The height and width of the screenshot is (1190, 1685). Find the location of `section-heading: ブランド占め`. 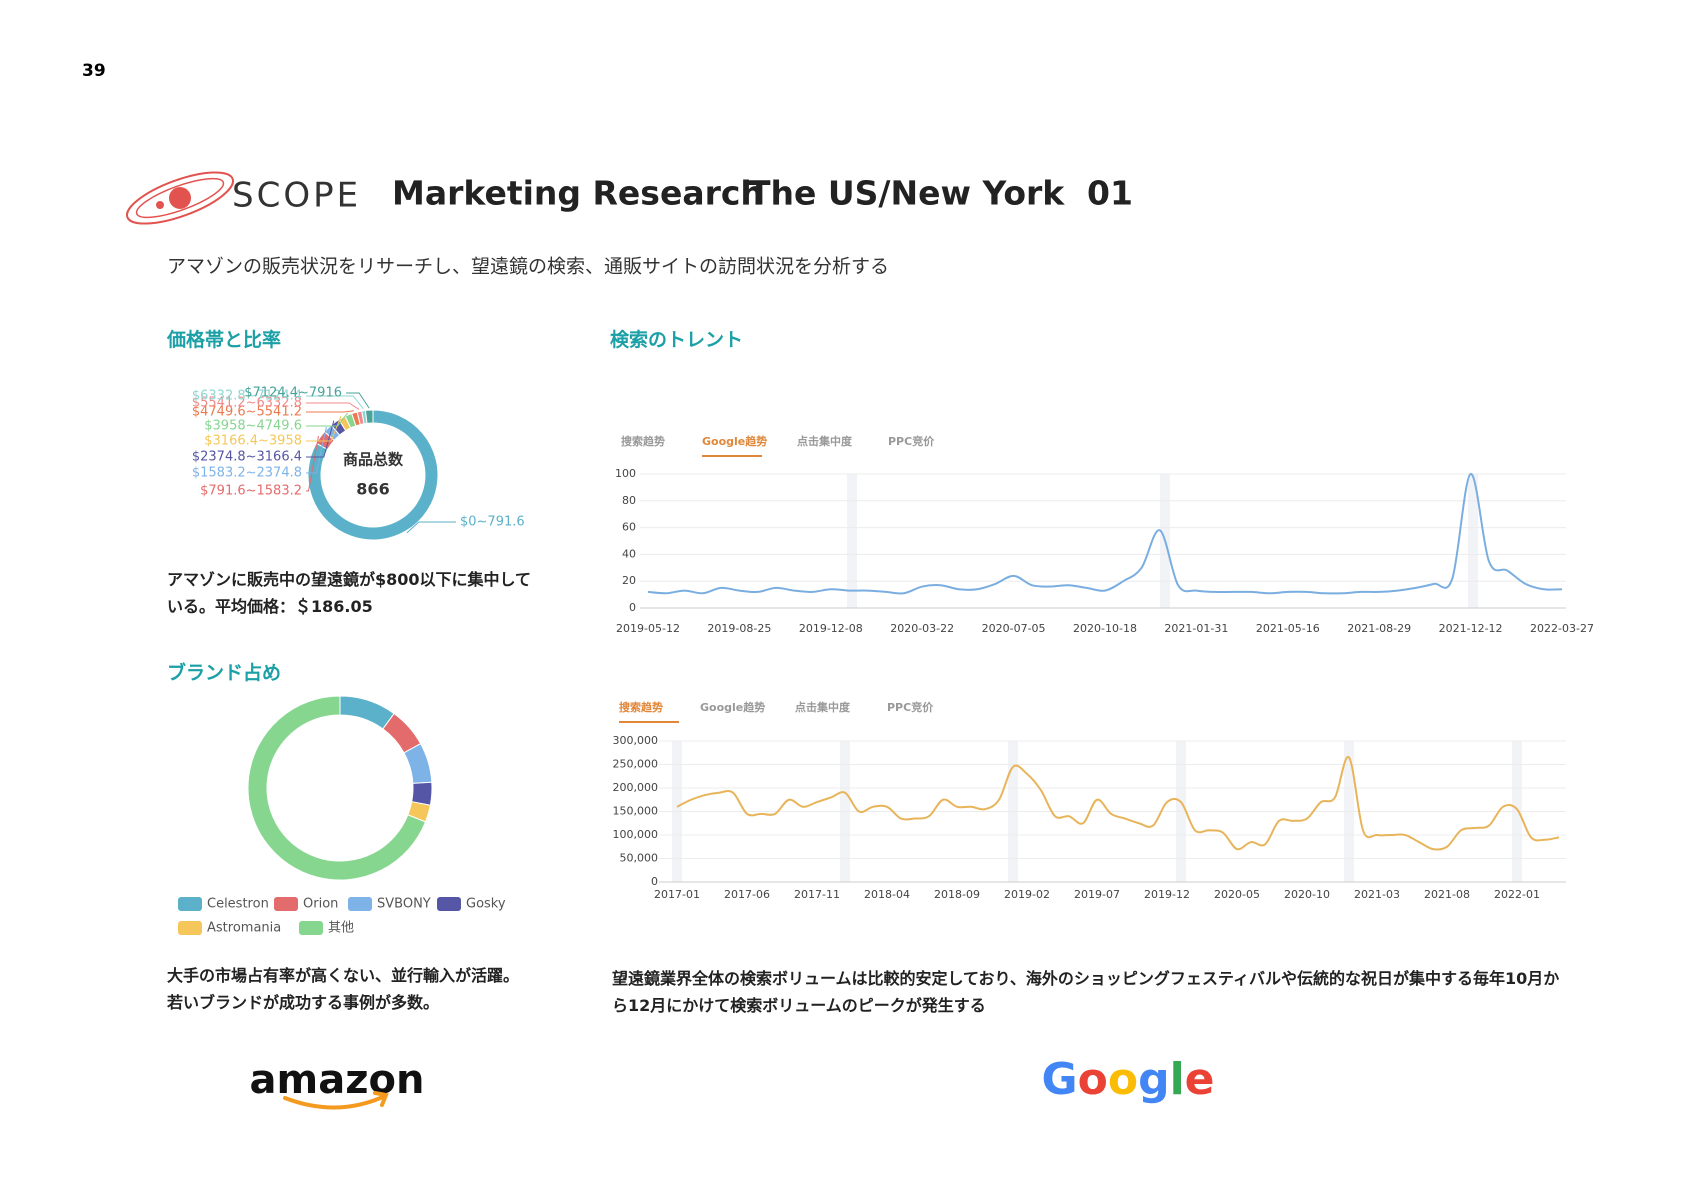

section-heading: ブランド占め is located at coordinates (224, 673).